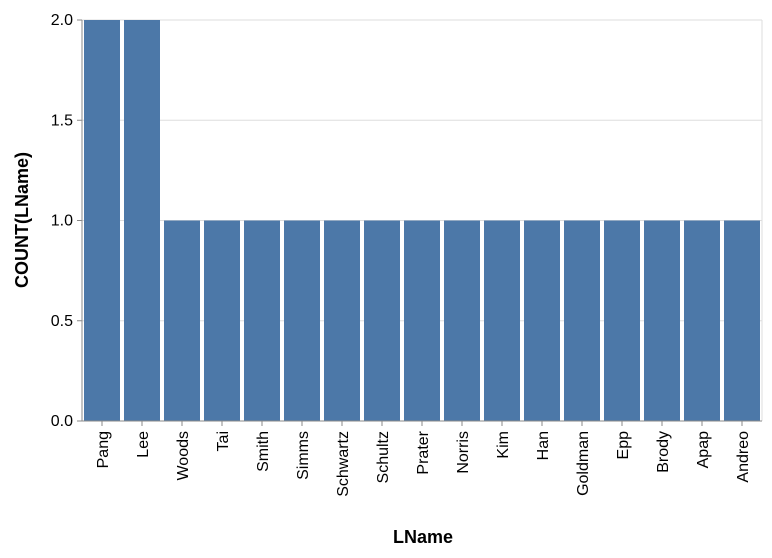 This screenshot has width=772, height=558. What do you see at coordinates (623, 445) in the screenshot?
I see `x-tick-label: Epp` at bounding box center [623, 445].